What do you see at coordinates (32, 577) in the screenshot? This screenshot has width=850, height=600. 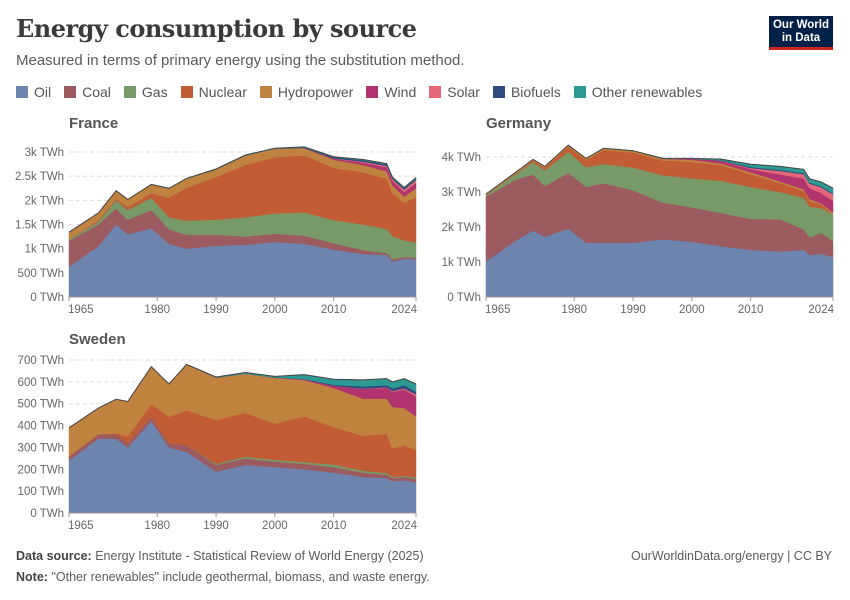 I see `note-label: Note:` at bounding box center [32, 577].